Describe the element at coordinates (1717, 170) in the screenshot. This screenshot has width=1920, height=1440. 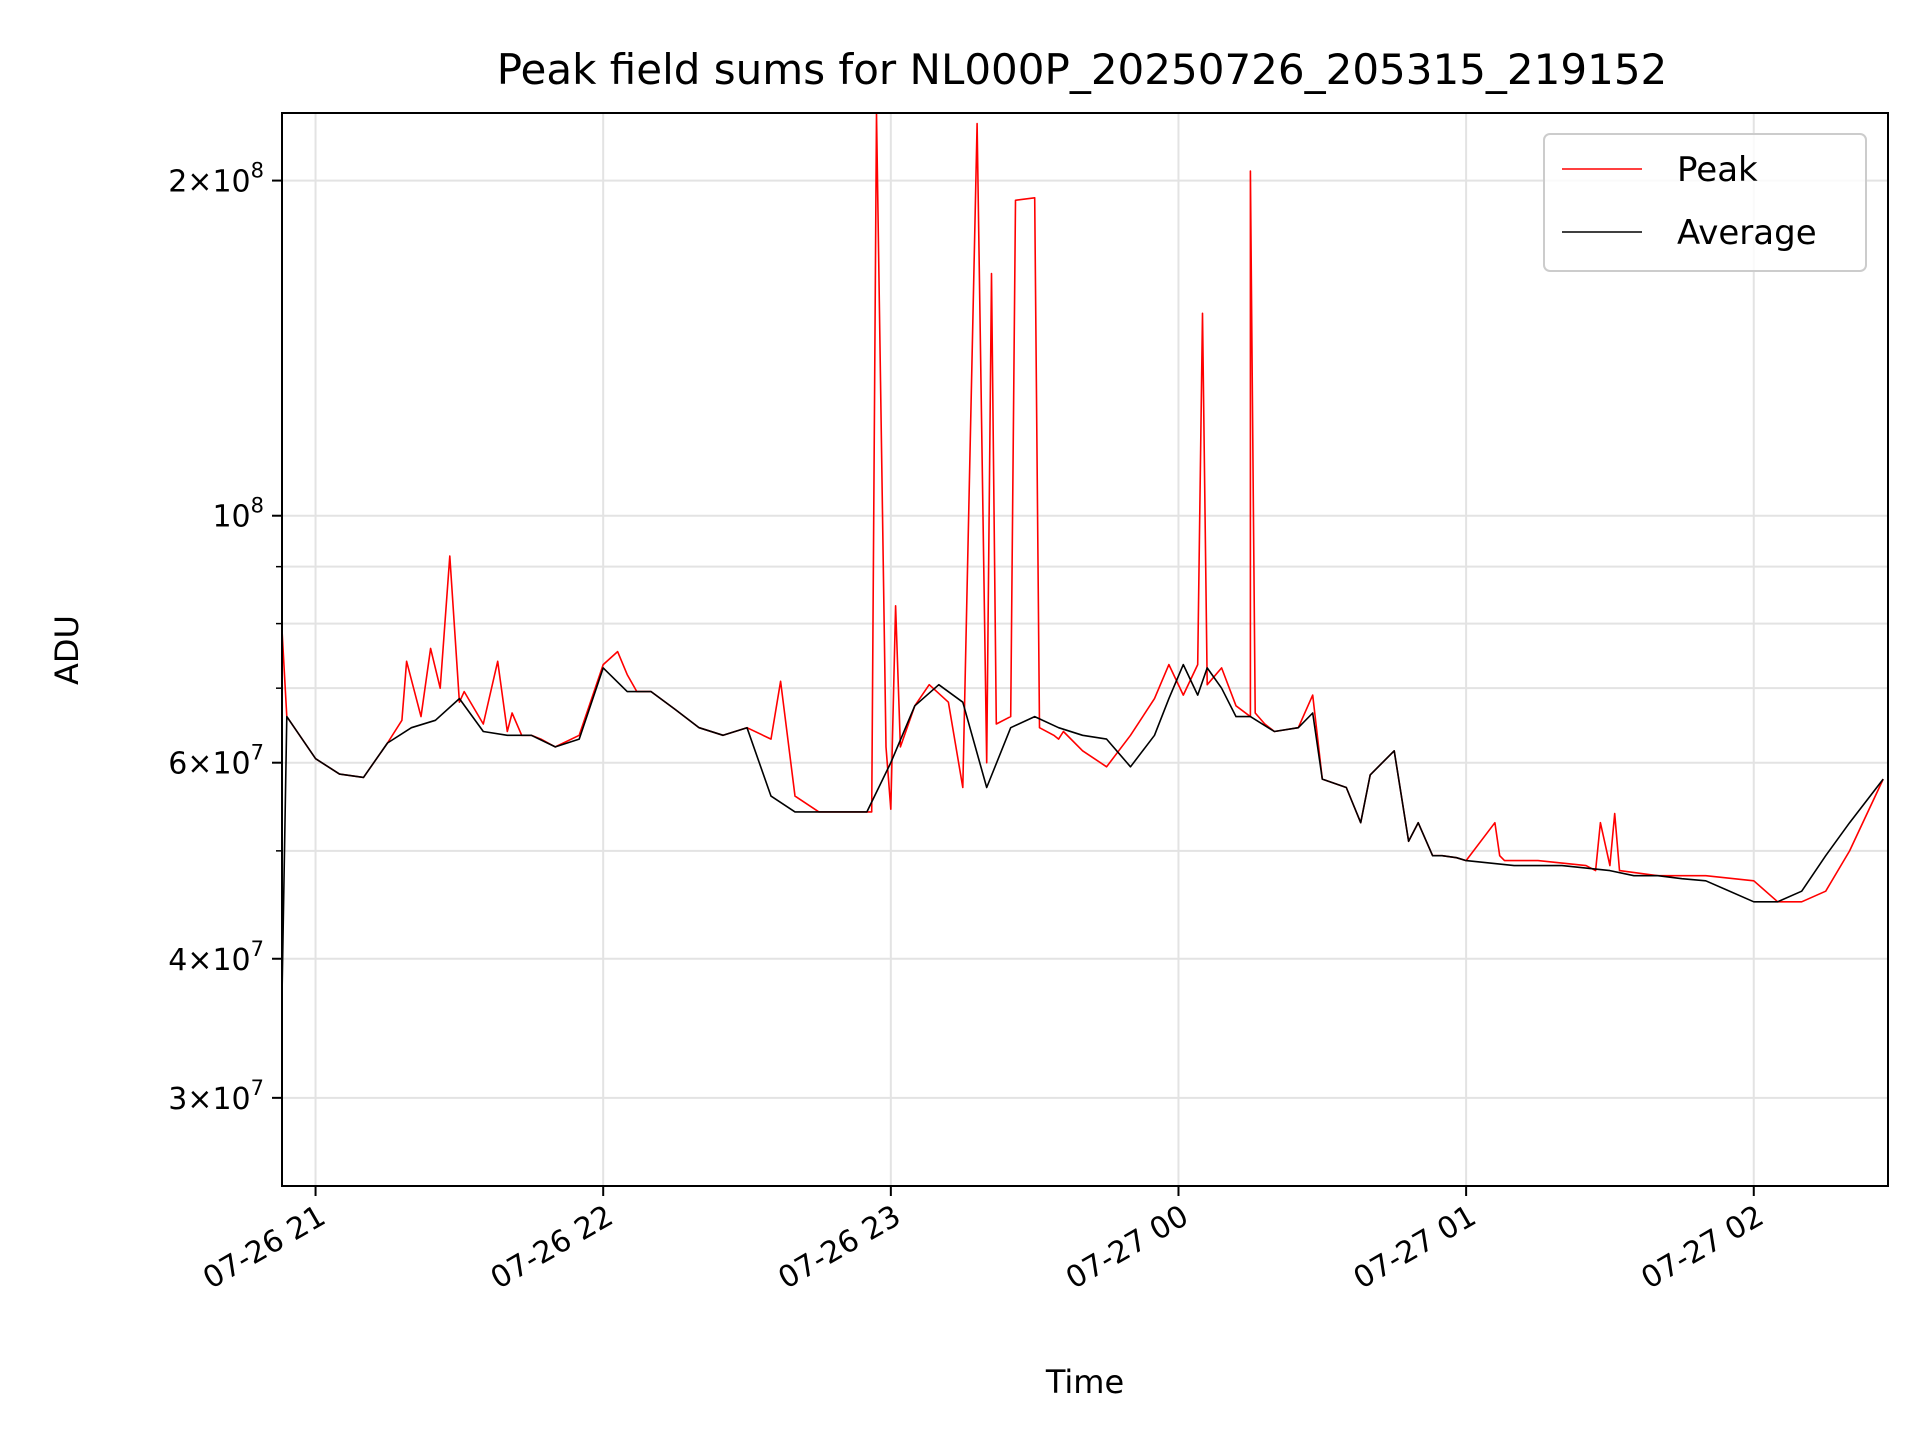
I see `legend-label-peak: Peak` at that location.